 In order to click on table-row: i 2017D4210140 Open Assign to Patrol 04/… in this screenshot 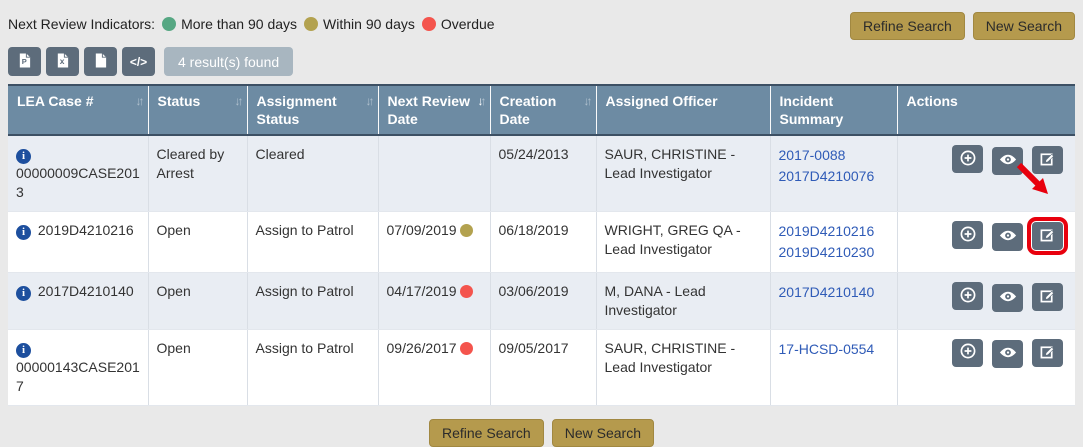, I will do `click(541, 301)`.